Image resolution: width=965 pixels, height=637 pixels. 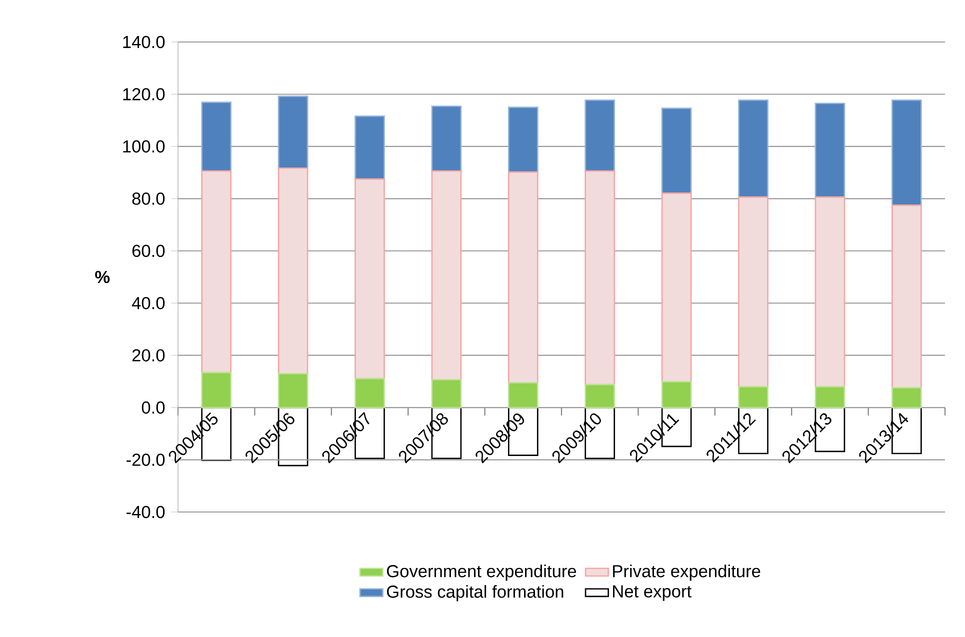 What do you see at coordinates (475, 593) in the screenshot?
I see `legend-label: Gross capital formation` at bounding box center [475, 593].